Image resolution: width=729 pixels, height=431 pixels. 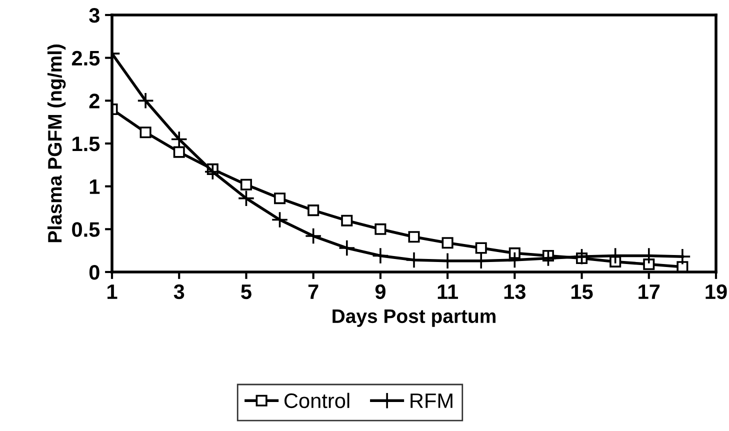 I want to click on y-axis-title: Plasma PGFM (ng/ml), so click(x=56, y=143).